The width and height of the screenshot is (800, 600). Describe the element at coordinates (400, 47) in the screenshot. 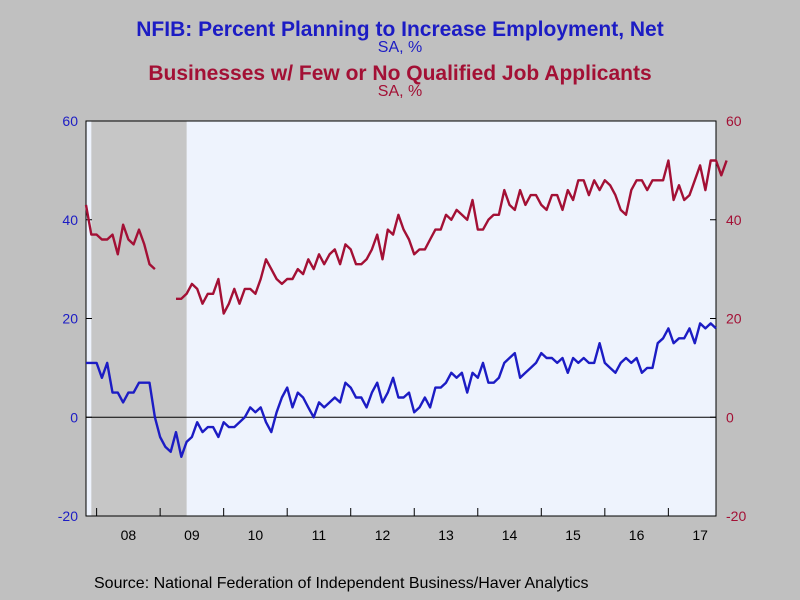

I see `chart-title-unit: SA, %` at that location.